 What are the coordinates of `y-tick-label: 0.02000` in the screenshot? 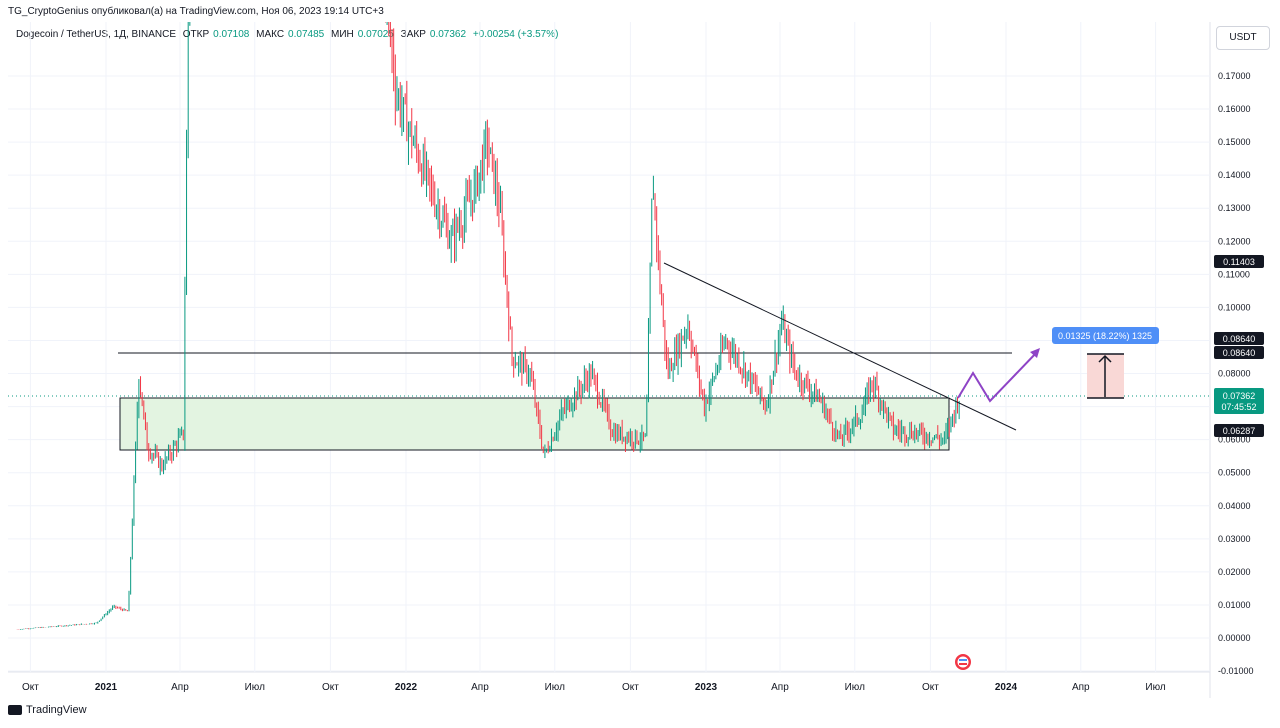 It's located at (1234, 572).